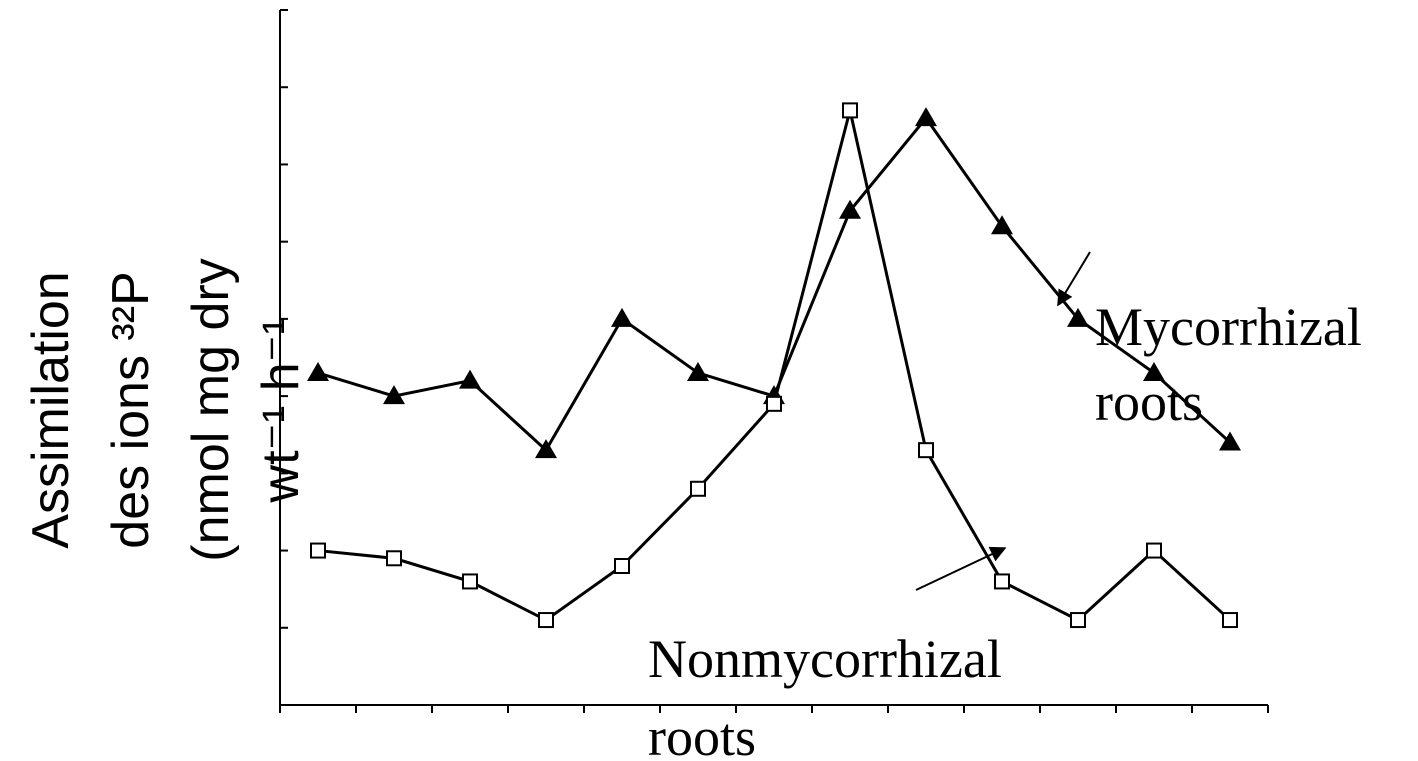  What do you see at coordinates (211, 409) in the screenshot?
I see `y-axis-label: (nmol mg dry` at bounding box center [211, 409].